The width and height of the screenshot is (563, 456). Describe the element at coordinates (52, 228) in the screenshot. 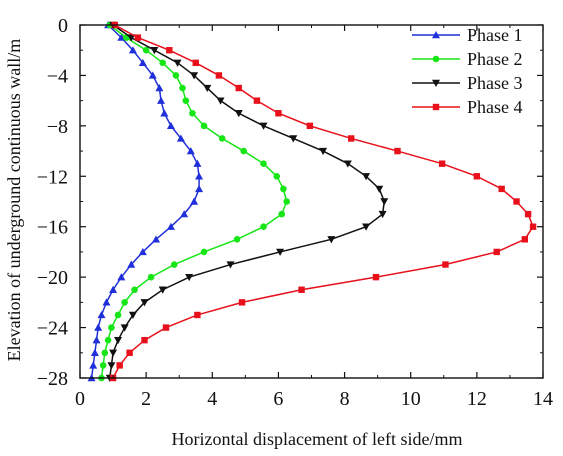

I see `y-tick-label: −16` at that location.